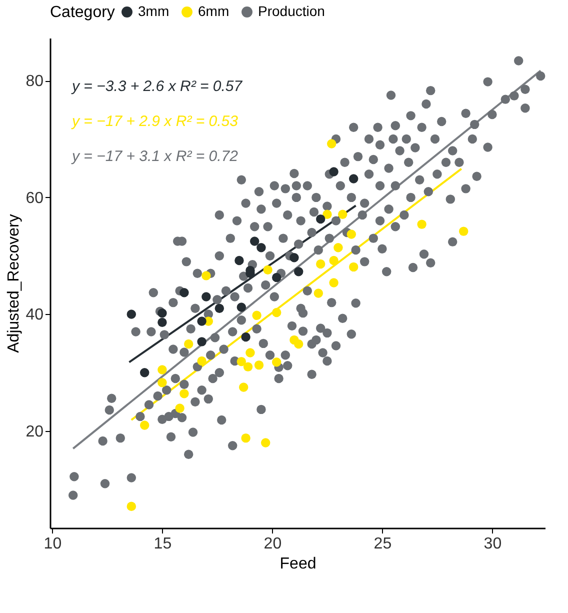 The image size is (568, 613). Describe the element at coordinates (383, 544) in the screenshot. I see `x-tick-label: 25` at that location.